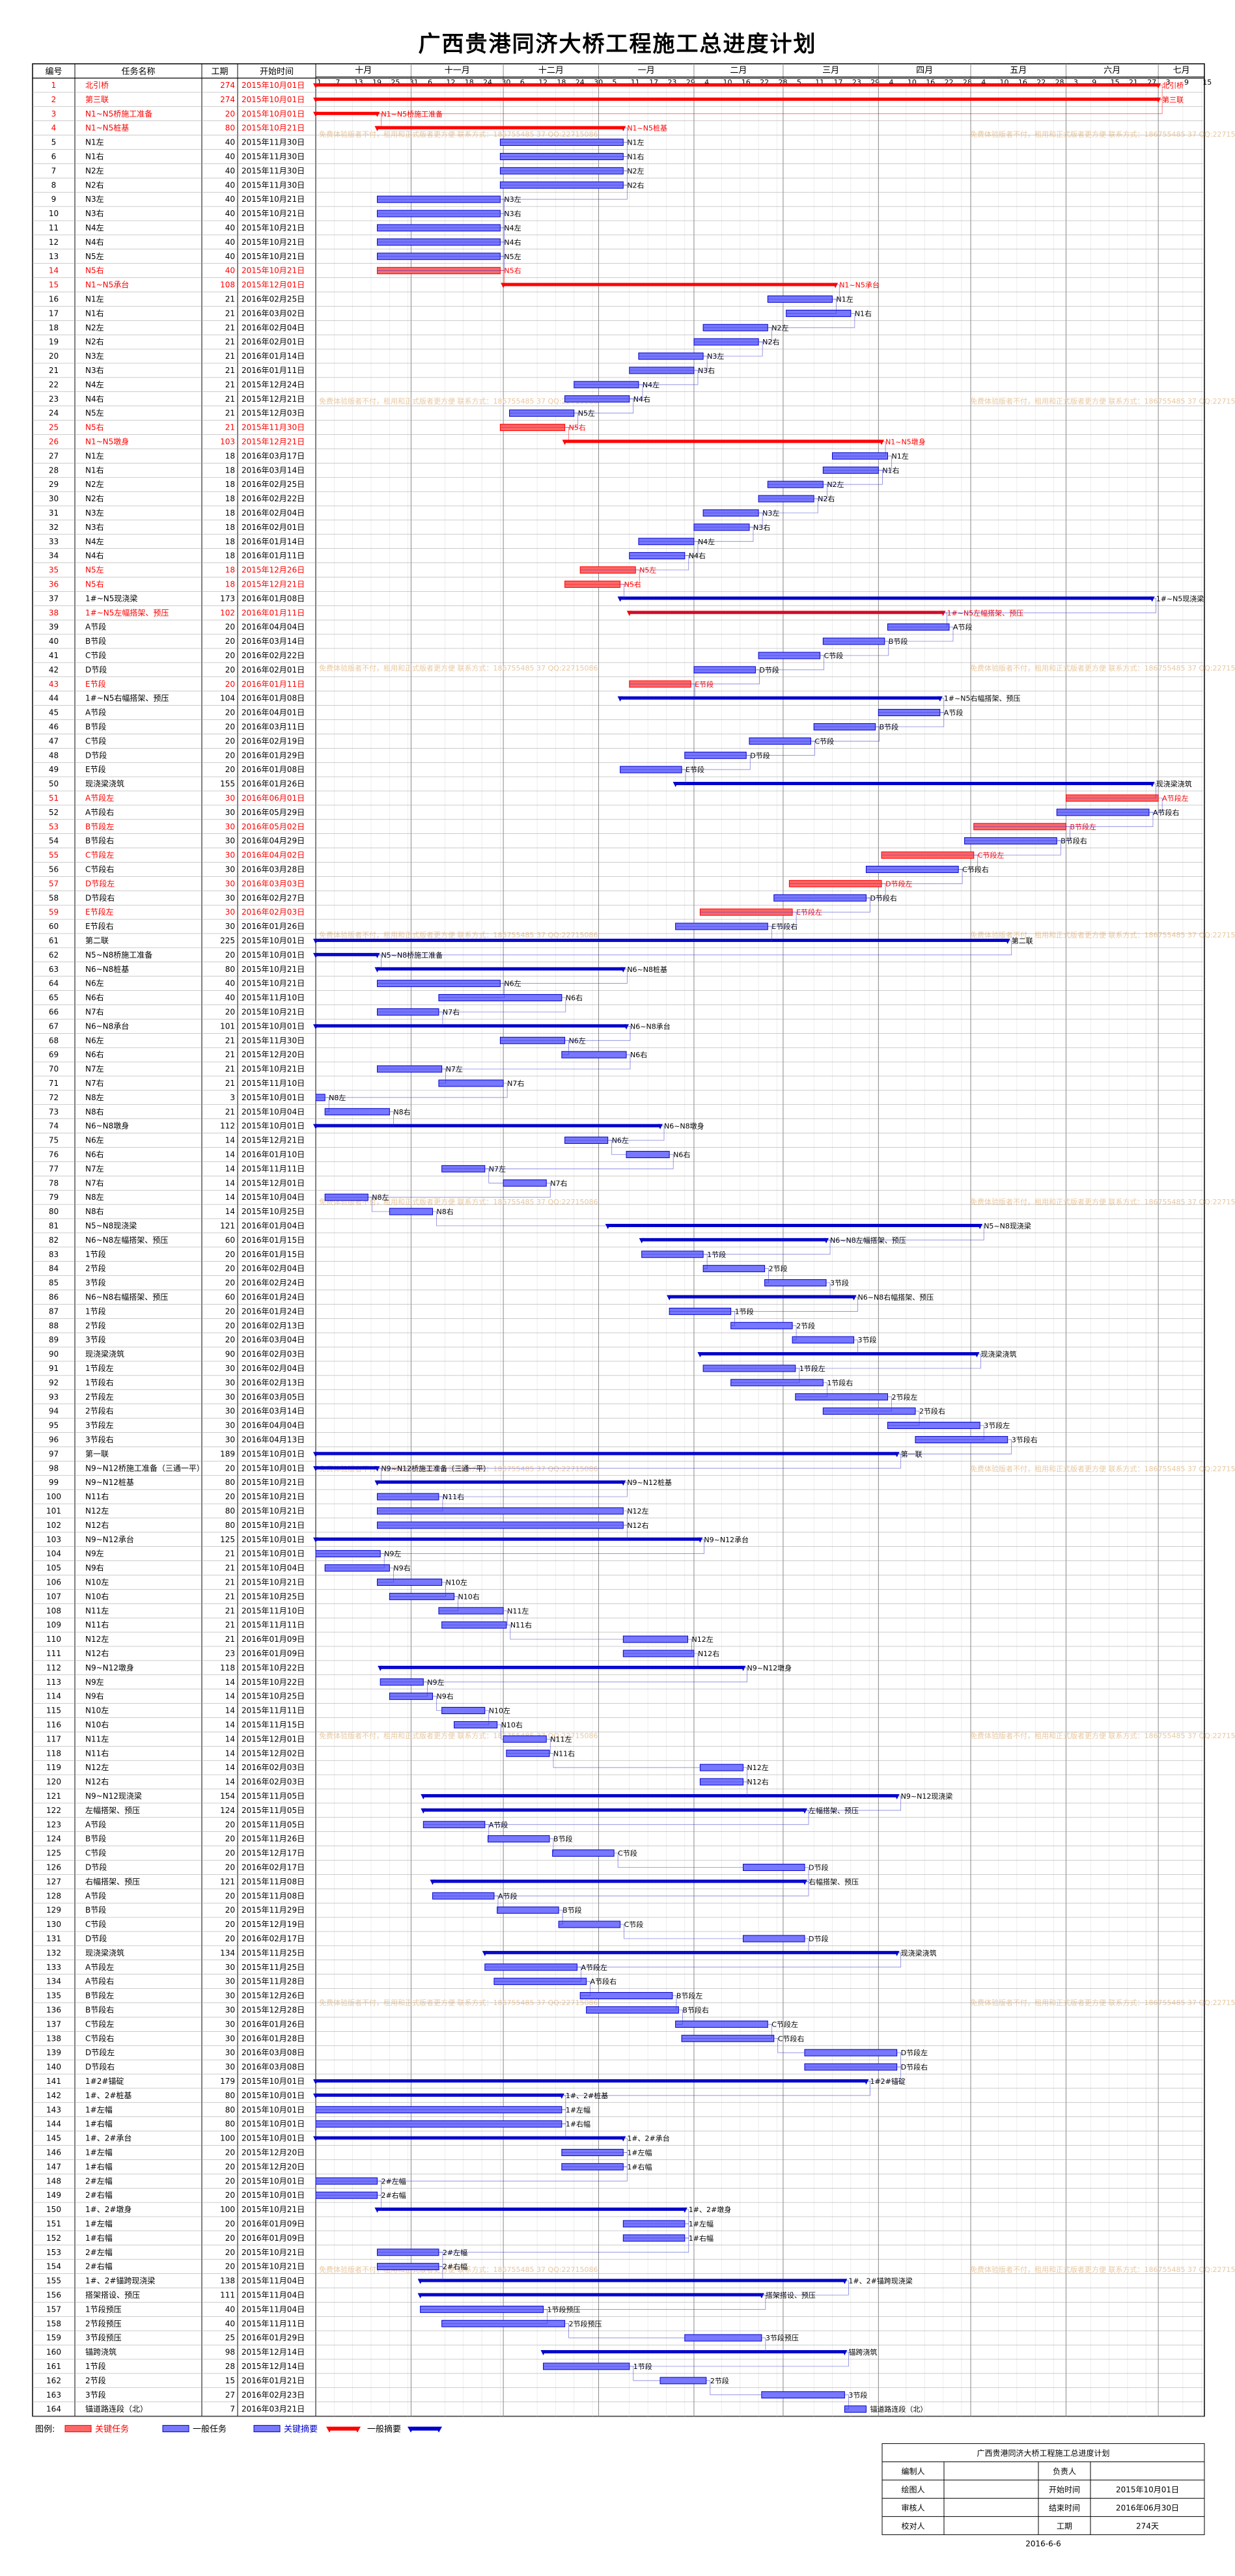 The height and width of the screenshot is (2576, 1235). Describe the element at coordinates (273, 527) in the screenshot. I see `task-start: 2016年02月01日` at that location.